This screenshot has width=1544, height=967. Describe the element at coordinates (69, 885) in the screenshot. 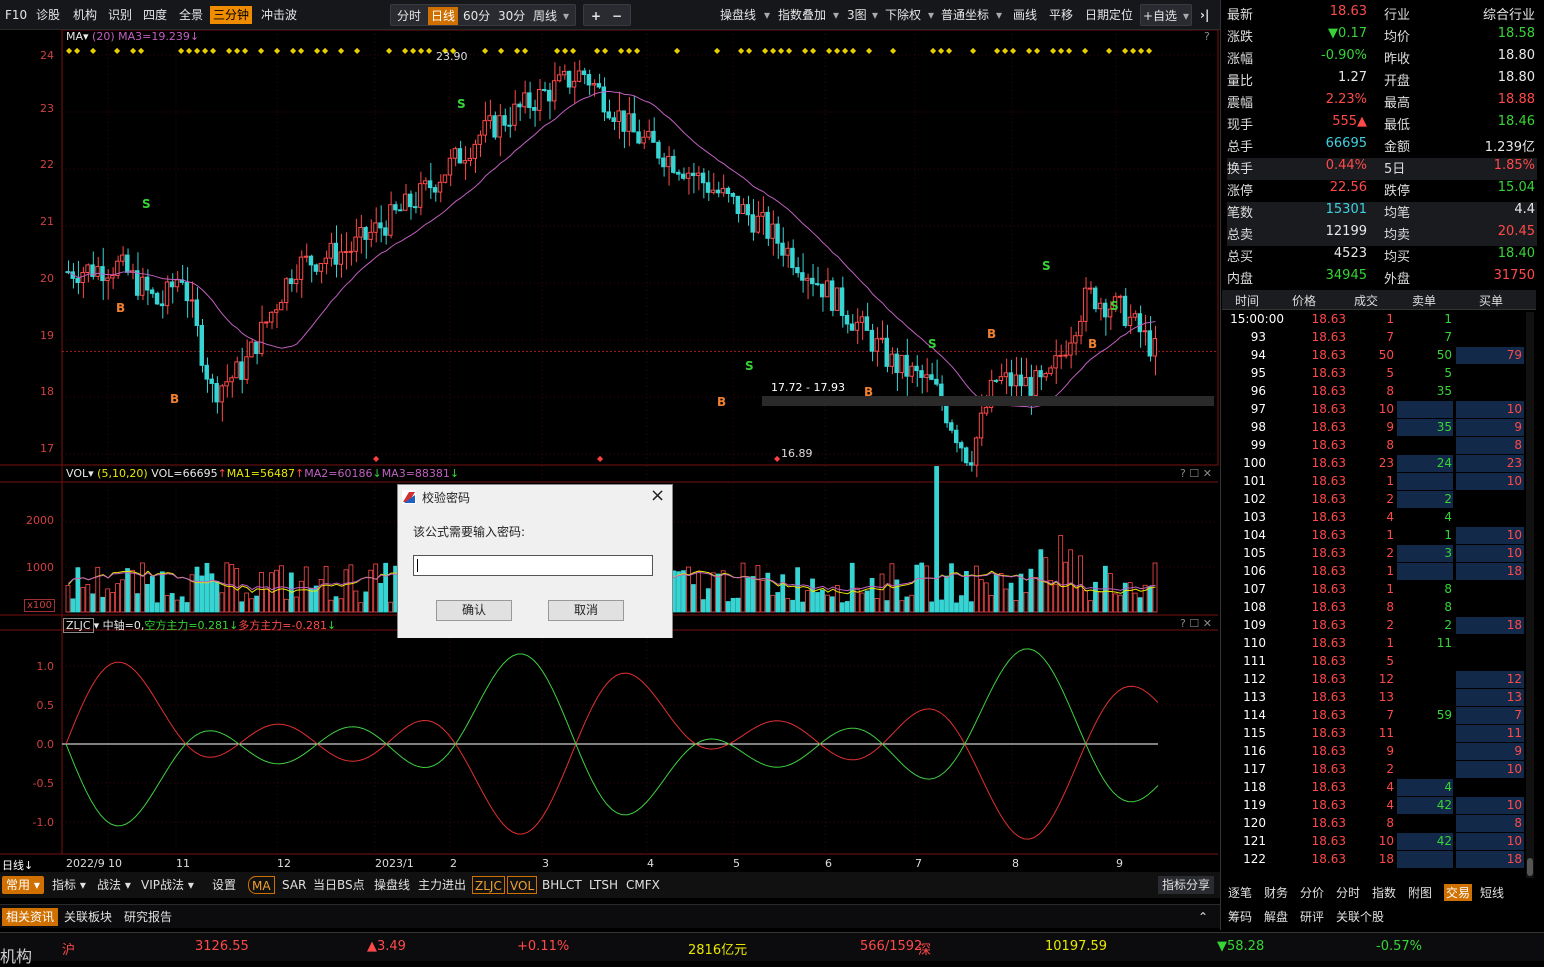

I see `indicator-tab: 指标 ▾` at that location.